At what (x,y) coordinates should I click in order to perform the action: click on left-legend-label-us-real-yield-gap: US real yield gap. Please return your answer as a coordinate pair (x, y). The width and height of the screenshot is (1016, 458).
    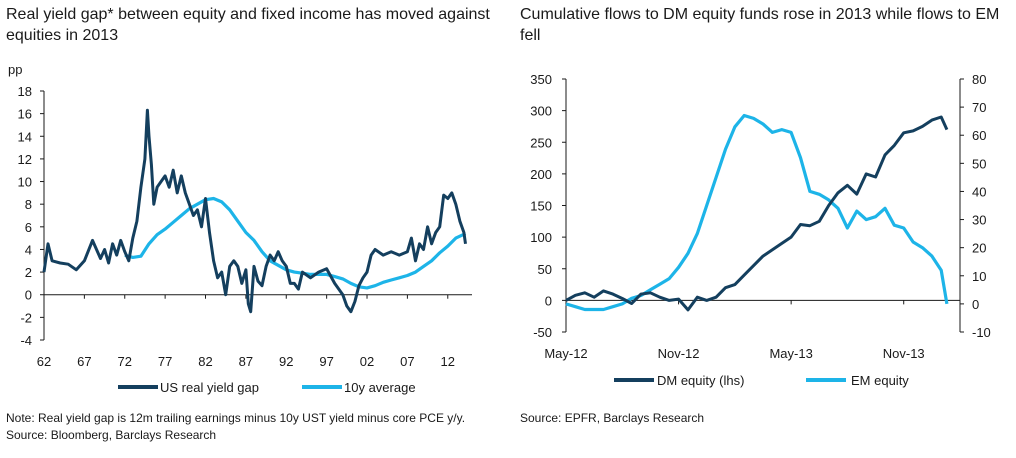
    Looking at the image, I should click on (209, 387).